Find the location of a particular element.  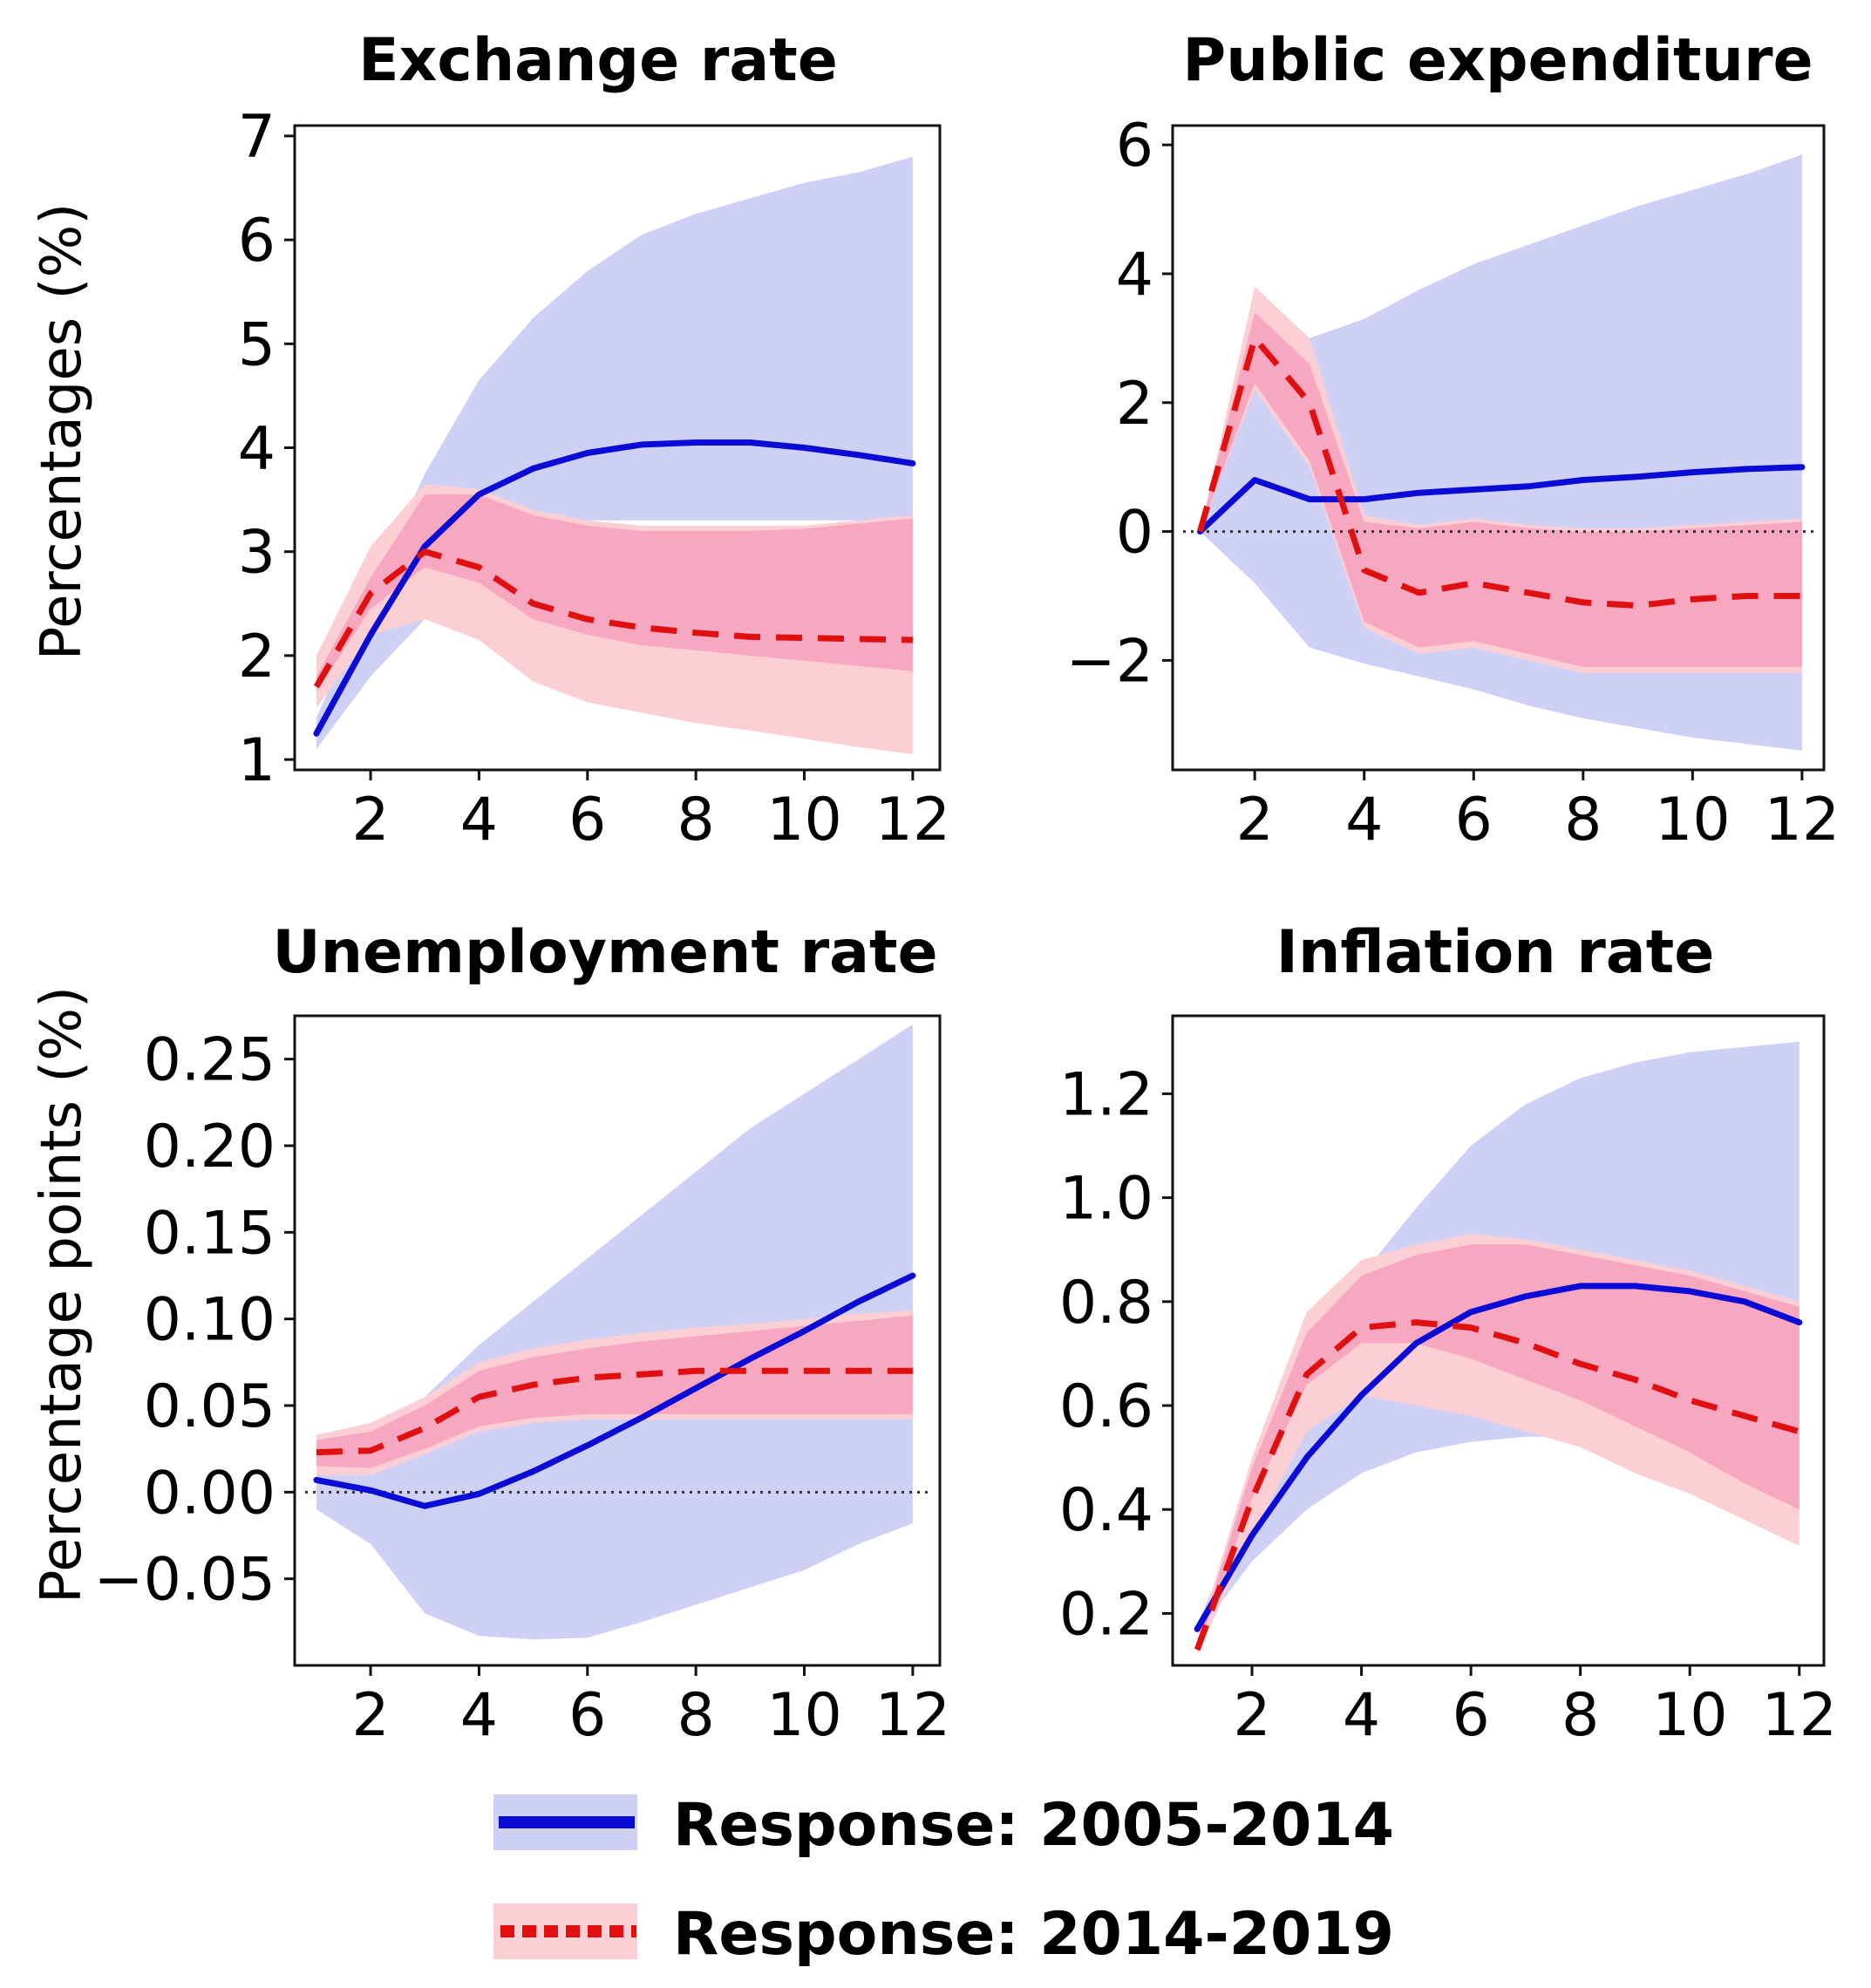

chart-title-public-expenditure: Public expenditure is located at coordinates (1497, 60).